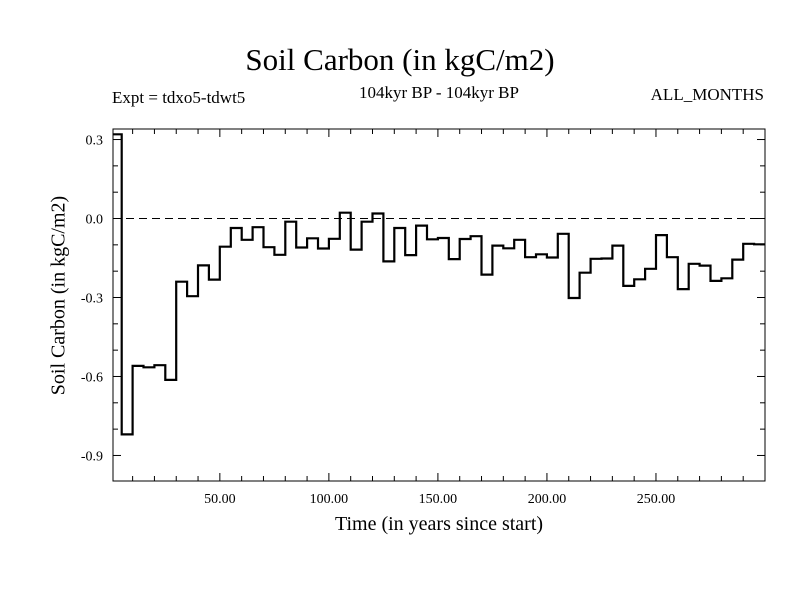 The width and height of the screenshot is (800, 600). I want to click on x-tick-label: 50.00, so click(220, 499).